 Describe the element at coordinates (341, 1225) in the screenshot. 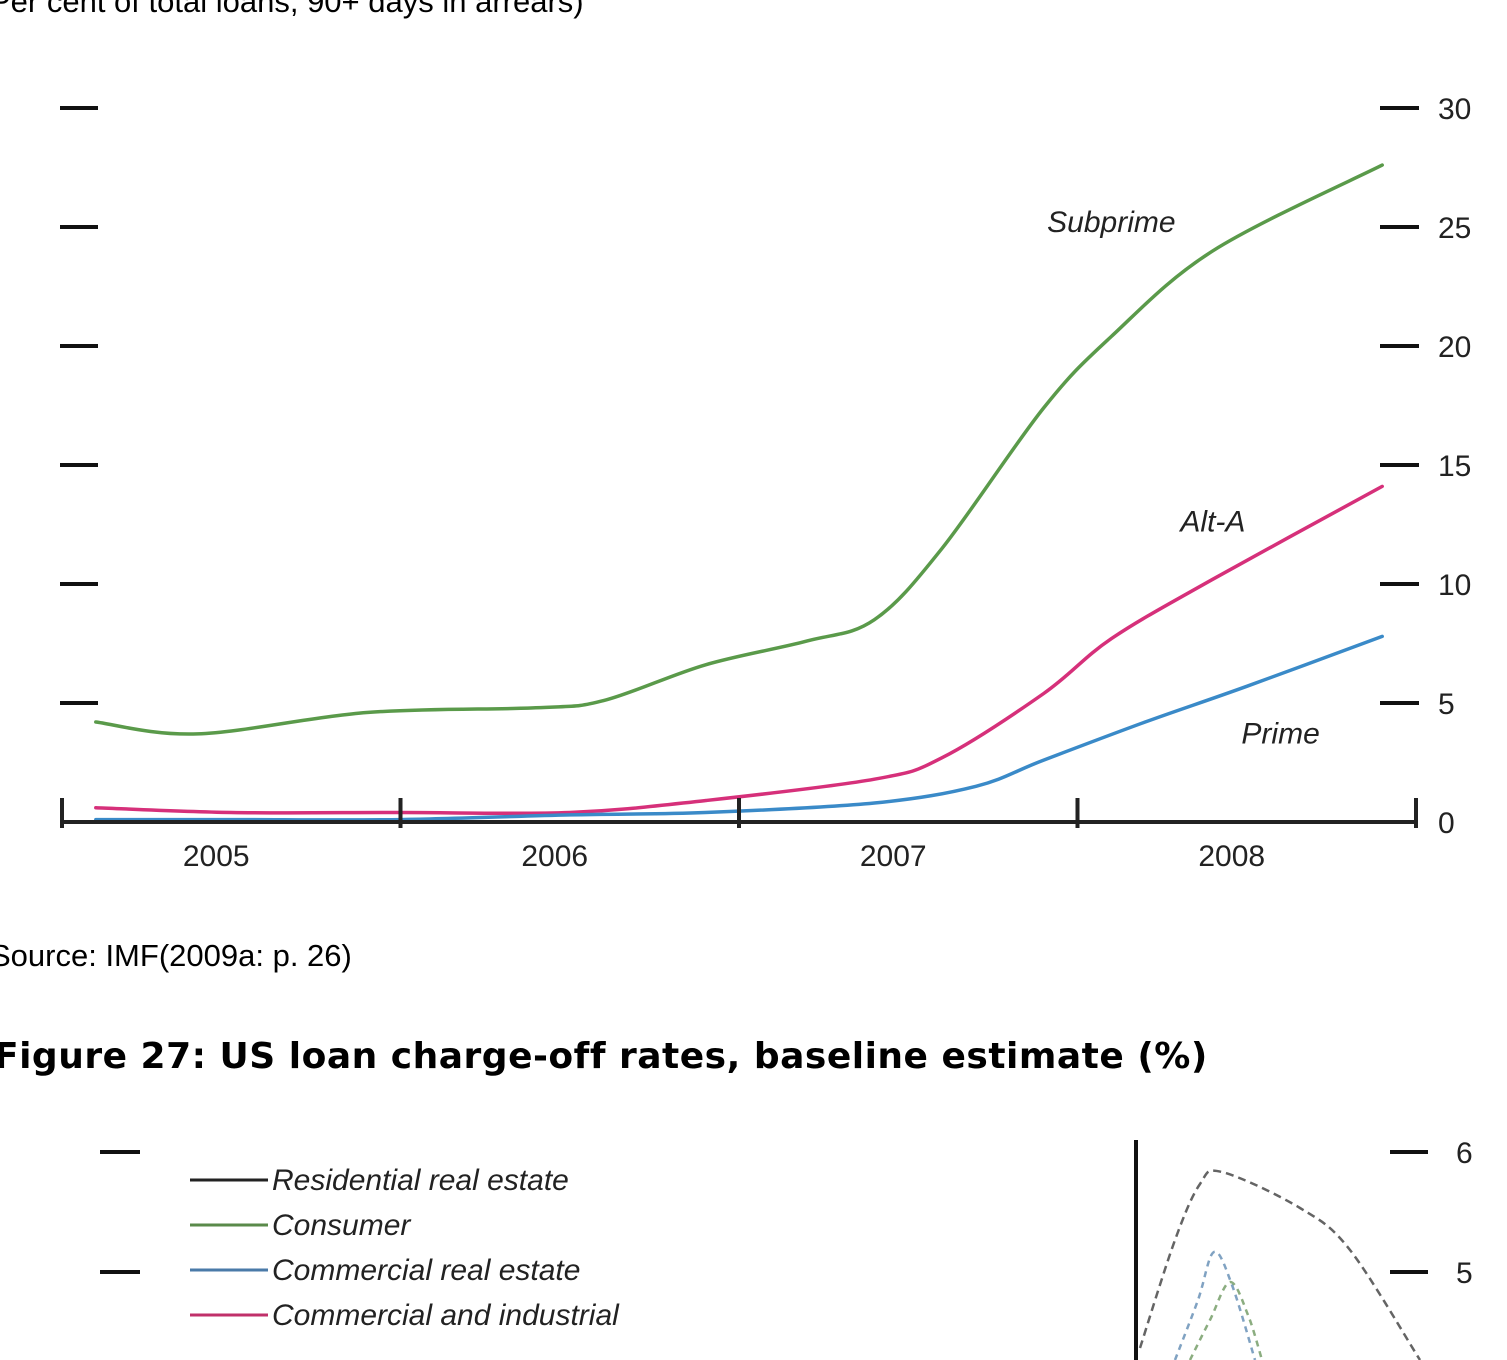

I see `legend-label: Consumer` at that location.